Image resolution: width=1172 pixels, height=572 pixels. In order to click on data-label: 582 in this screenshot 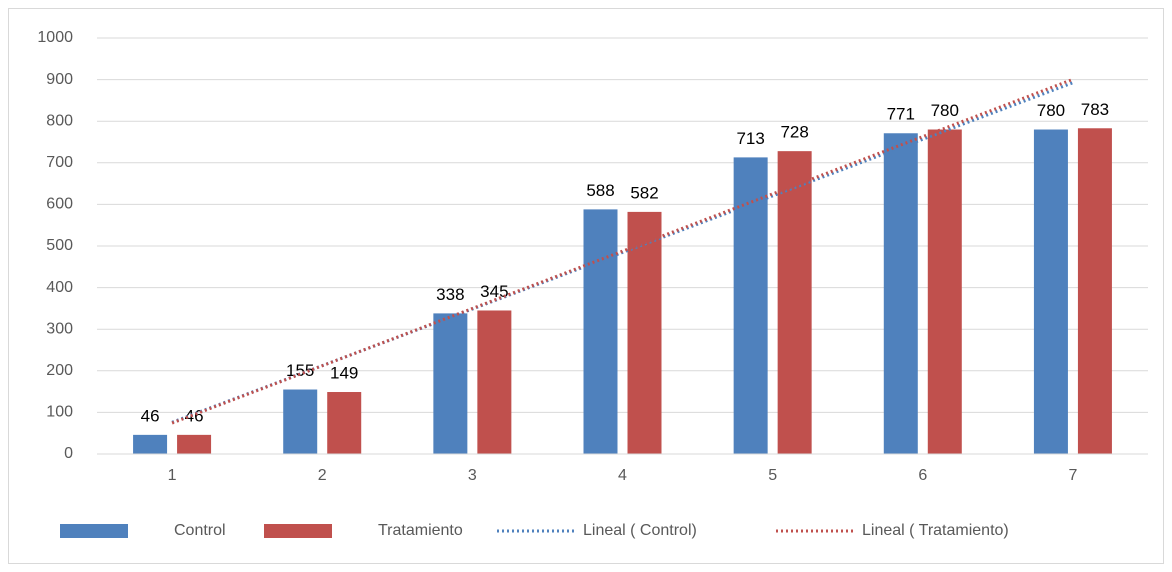, I will do `click(644, 192)`.